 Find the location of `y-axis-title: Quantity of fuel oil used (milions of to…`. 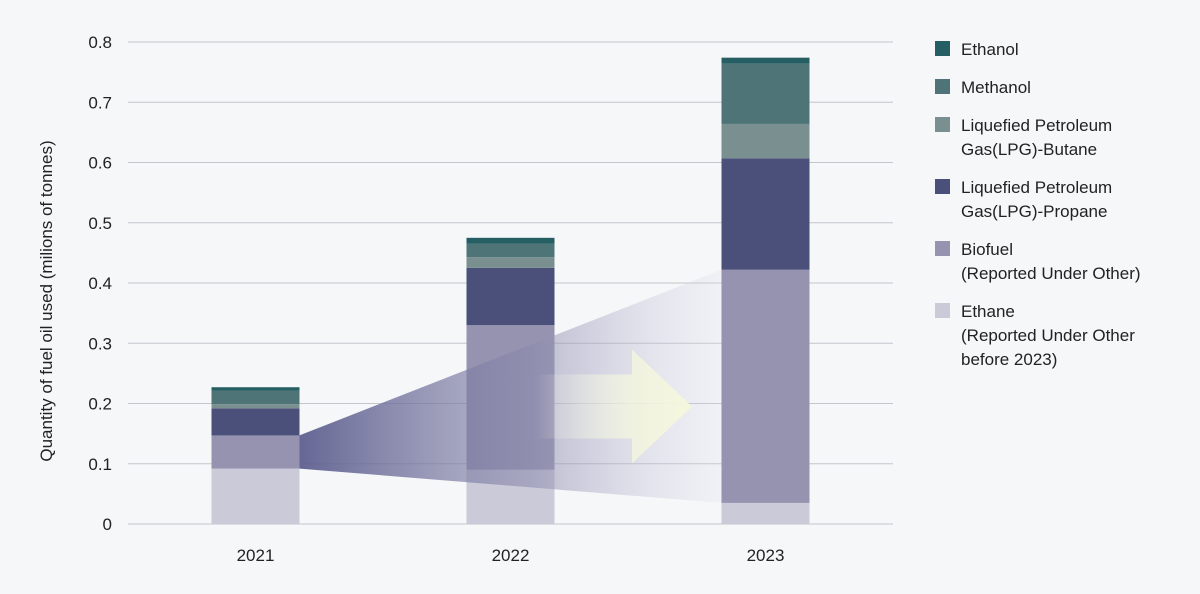

y-axis-title: Quantity of fuel oil used (milions of to… is located at coordinates (46, 300).